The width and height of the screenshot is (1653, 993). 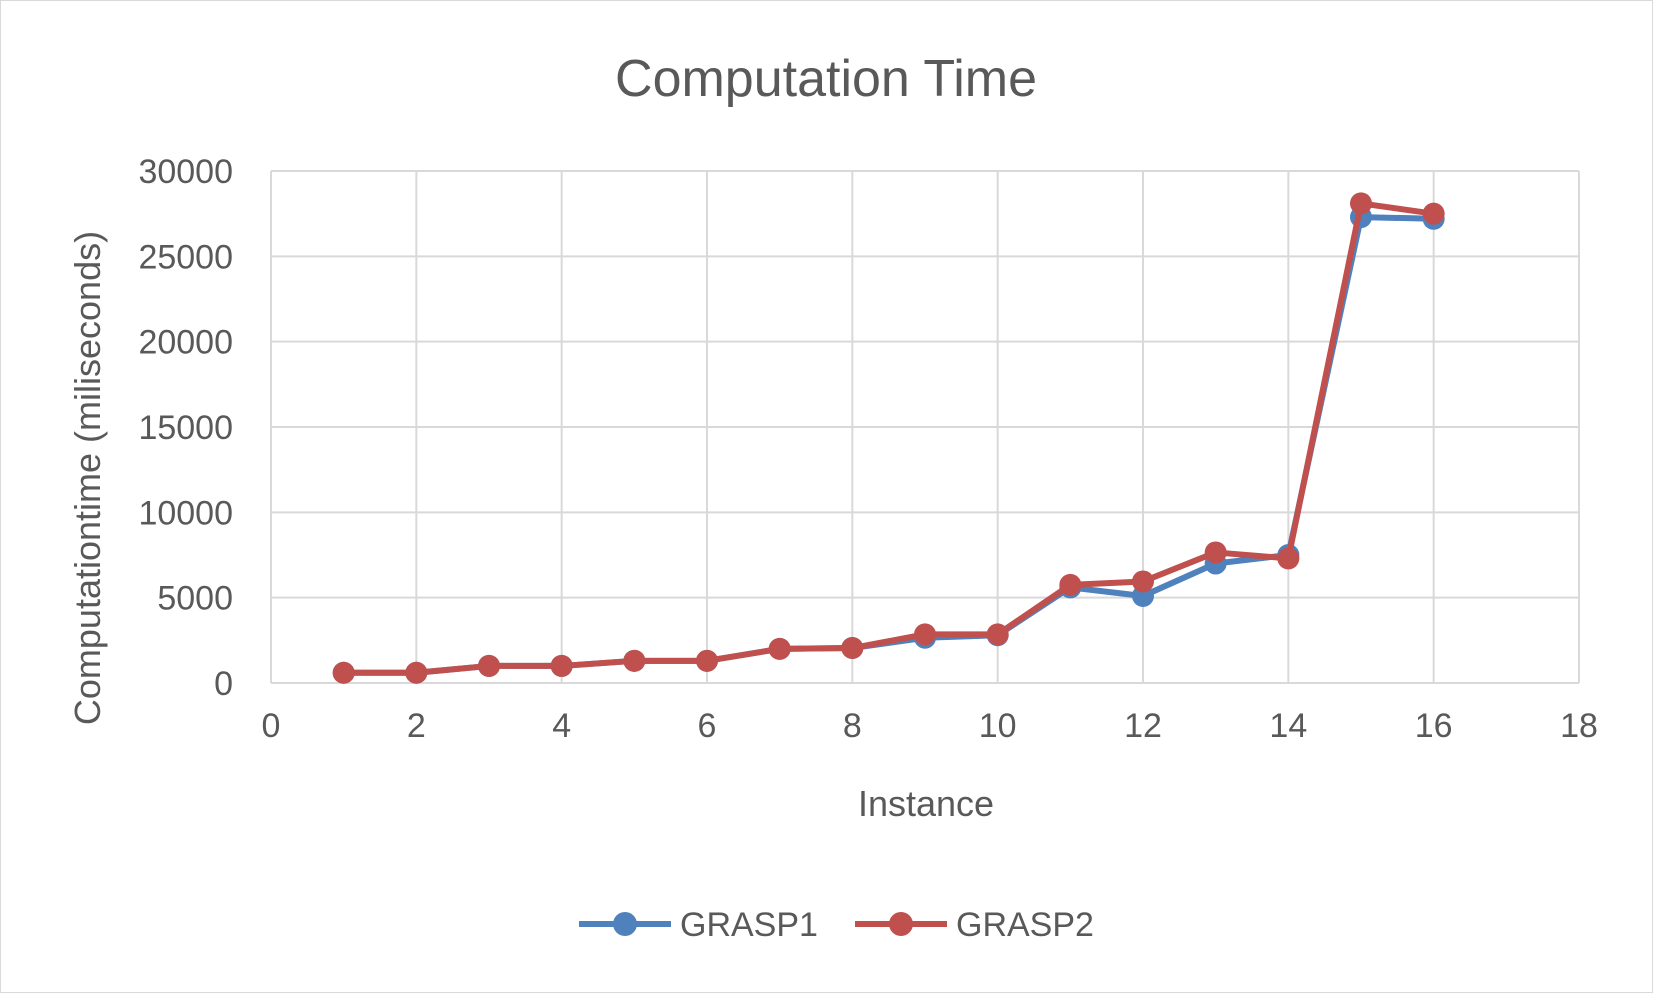 I want to click on y-tick-label: 0, so click(x=223, y=684).